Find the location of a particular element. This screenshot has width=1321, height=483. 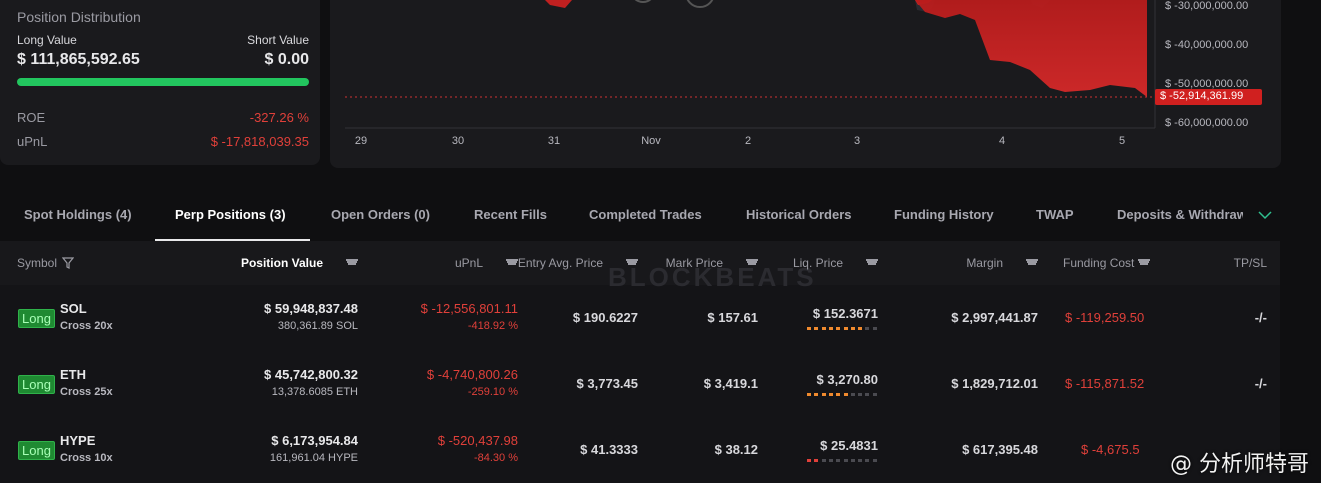

table-header-bar is located at coordinates (640, 263).